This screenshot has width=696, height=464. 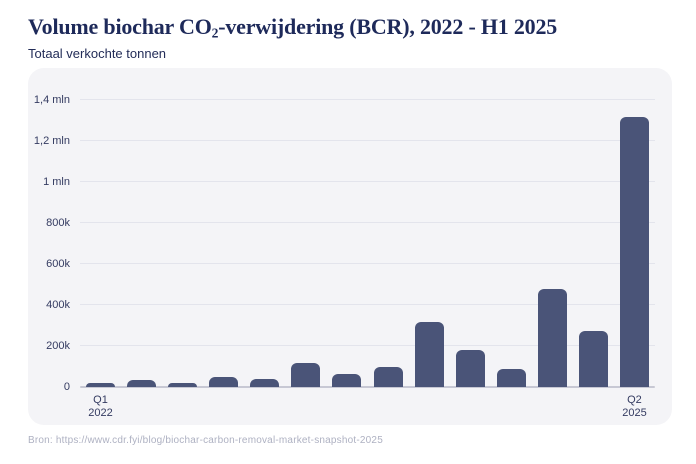 I want to click on bar-q2-2024, so click(x=470, y=368).